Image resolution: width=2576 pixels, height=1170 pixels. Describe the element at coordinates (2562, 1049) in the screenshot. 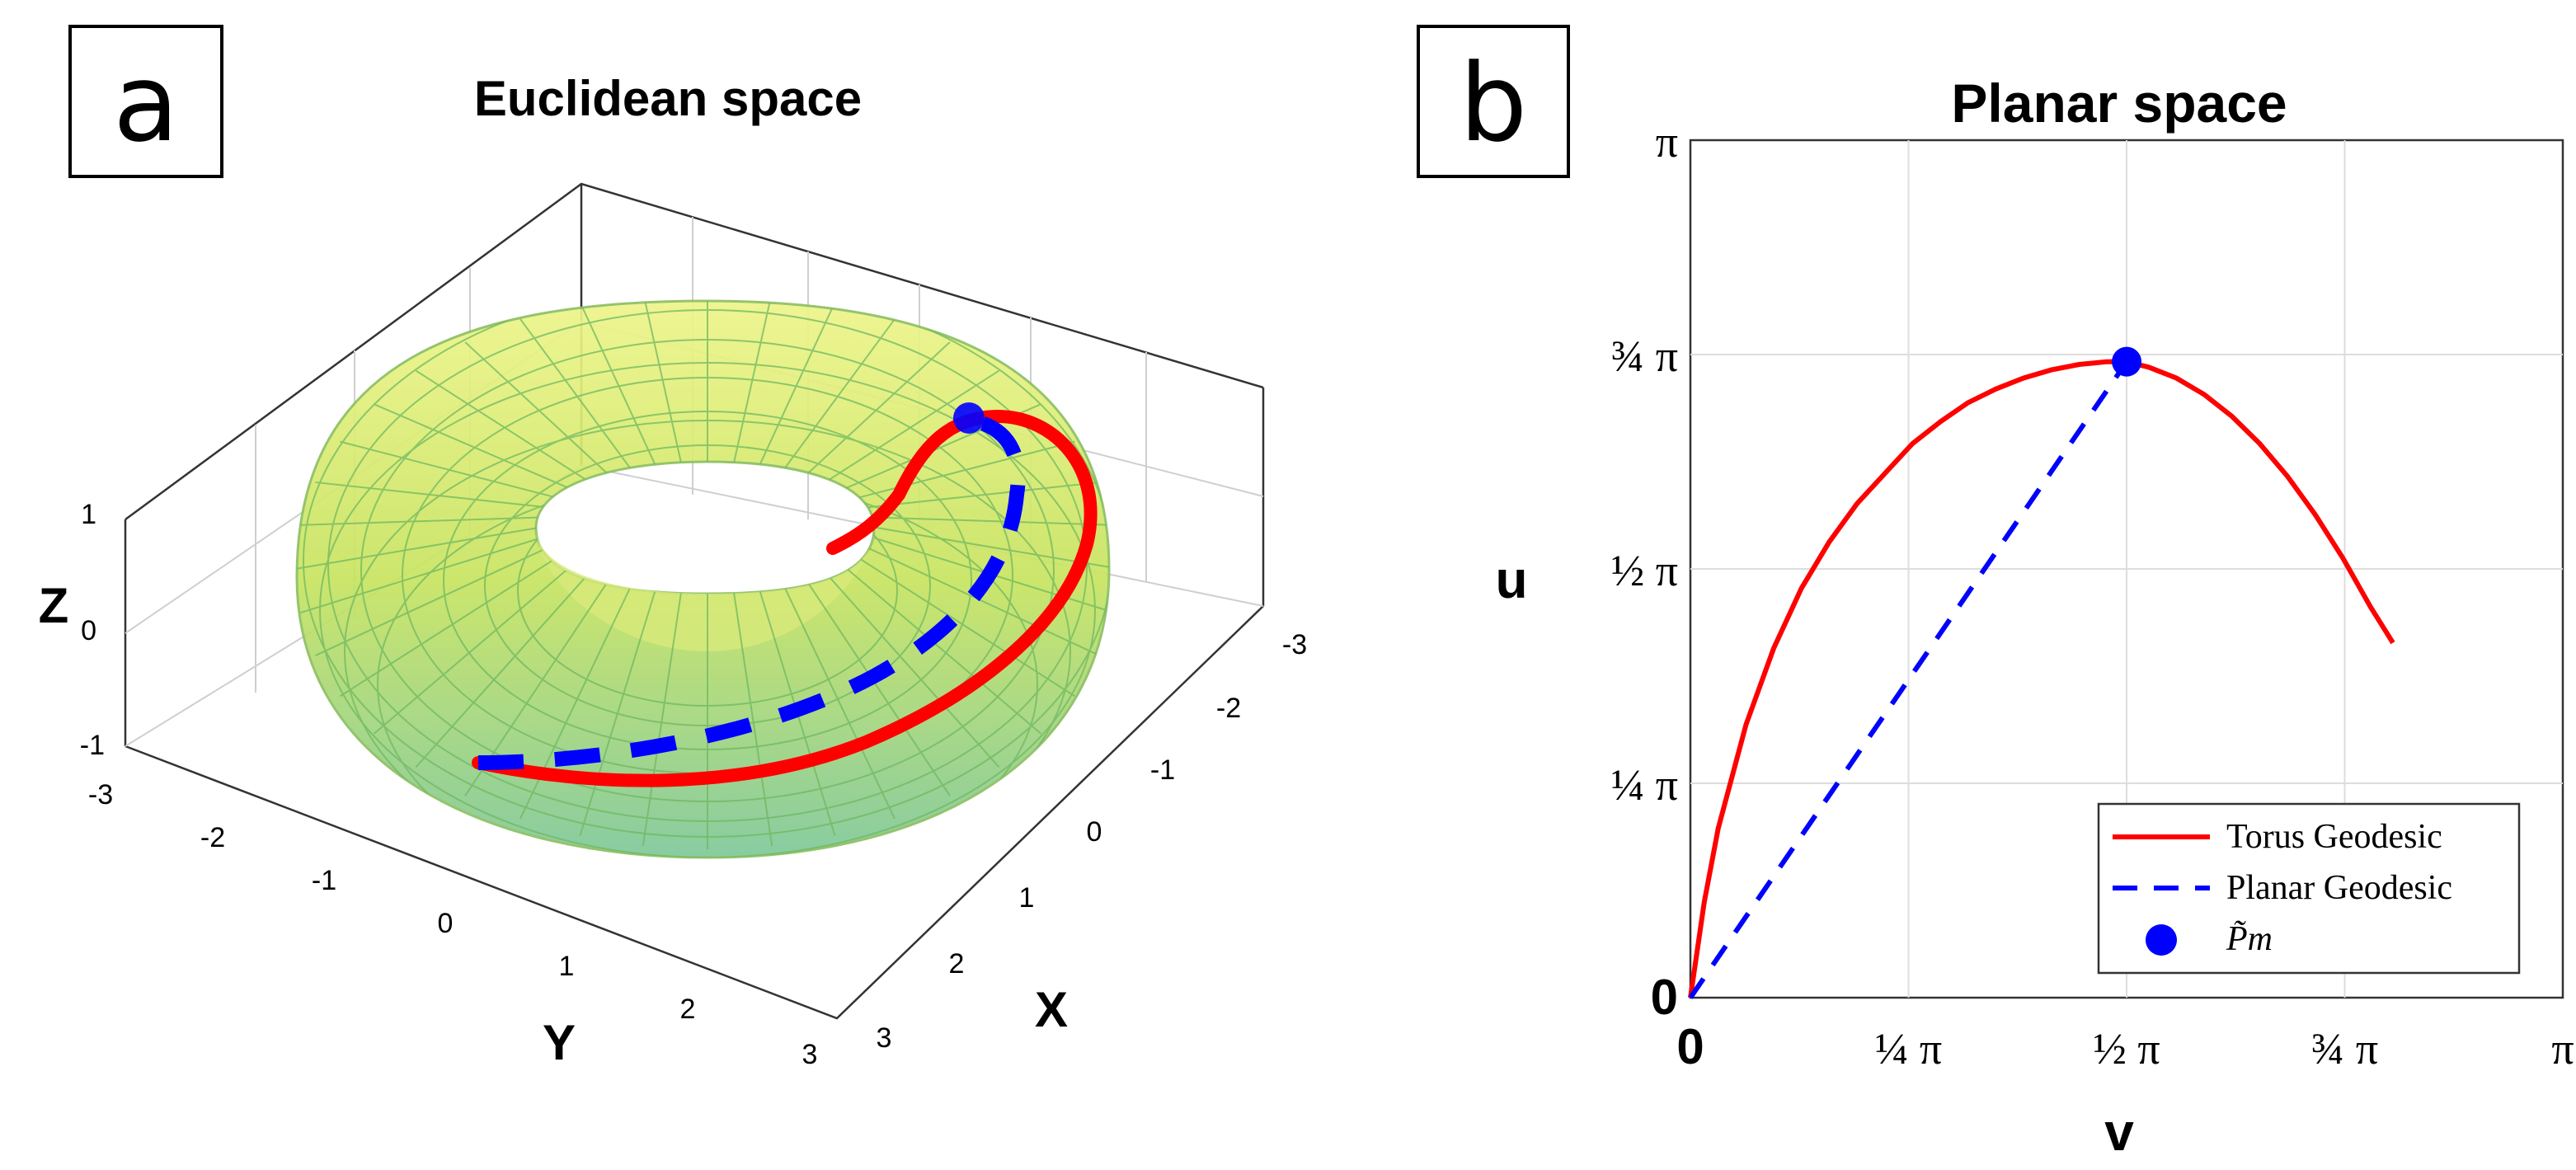

I see `x-tick-label: π` at that location.